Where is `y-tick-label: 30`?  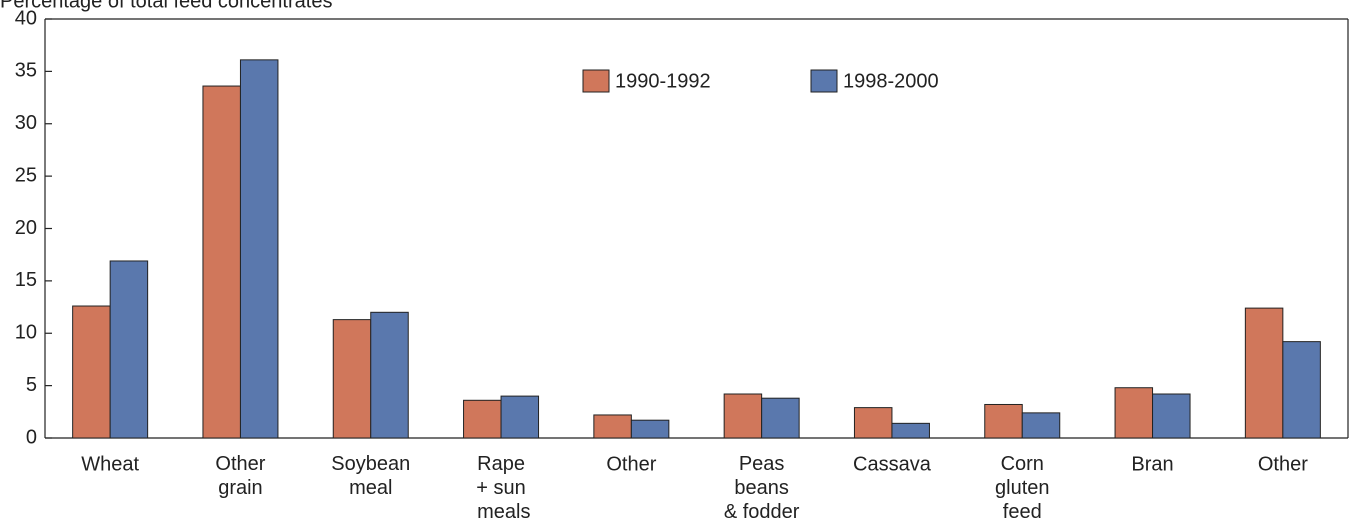 y-tick-label: 30 is located at coordinates (26, 123).